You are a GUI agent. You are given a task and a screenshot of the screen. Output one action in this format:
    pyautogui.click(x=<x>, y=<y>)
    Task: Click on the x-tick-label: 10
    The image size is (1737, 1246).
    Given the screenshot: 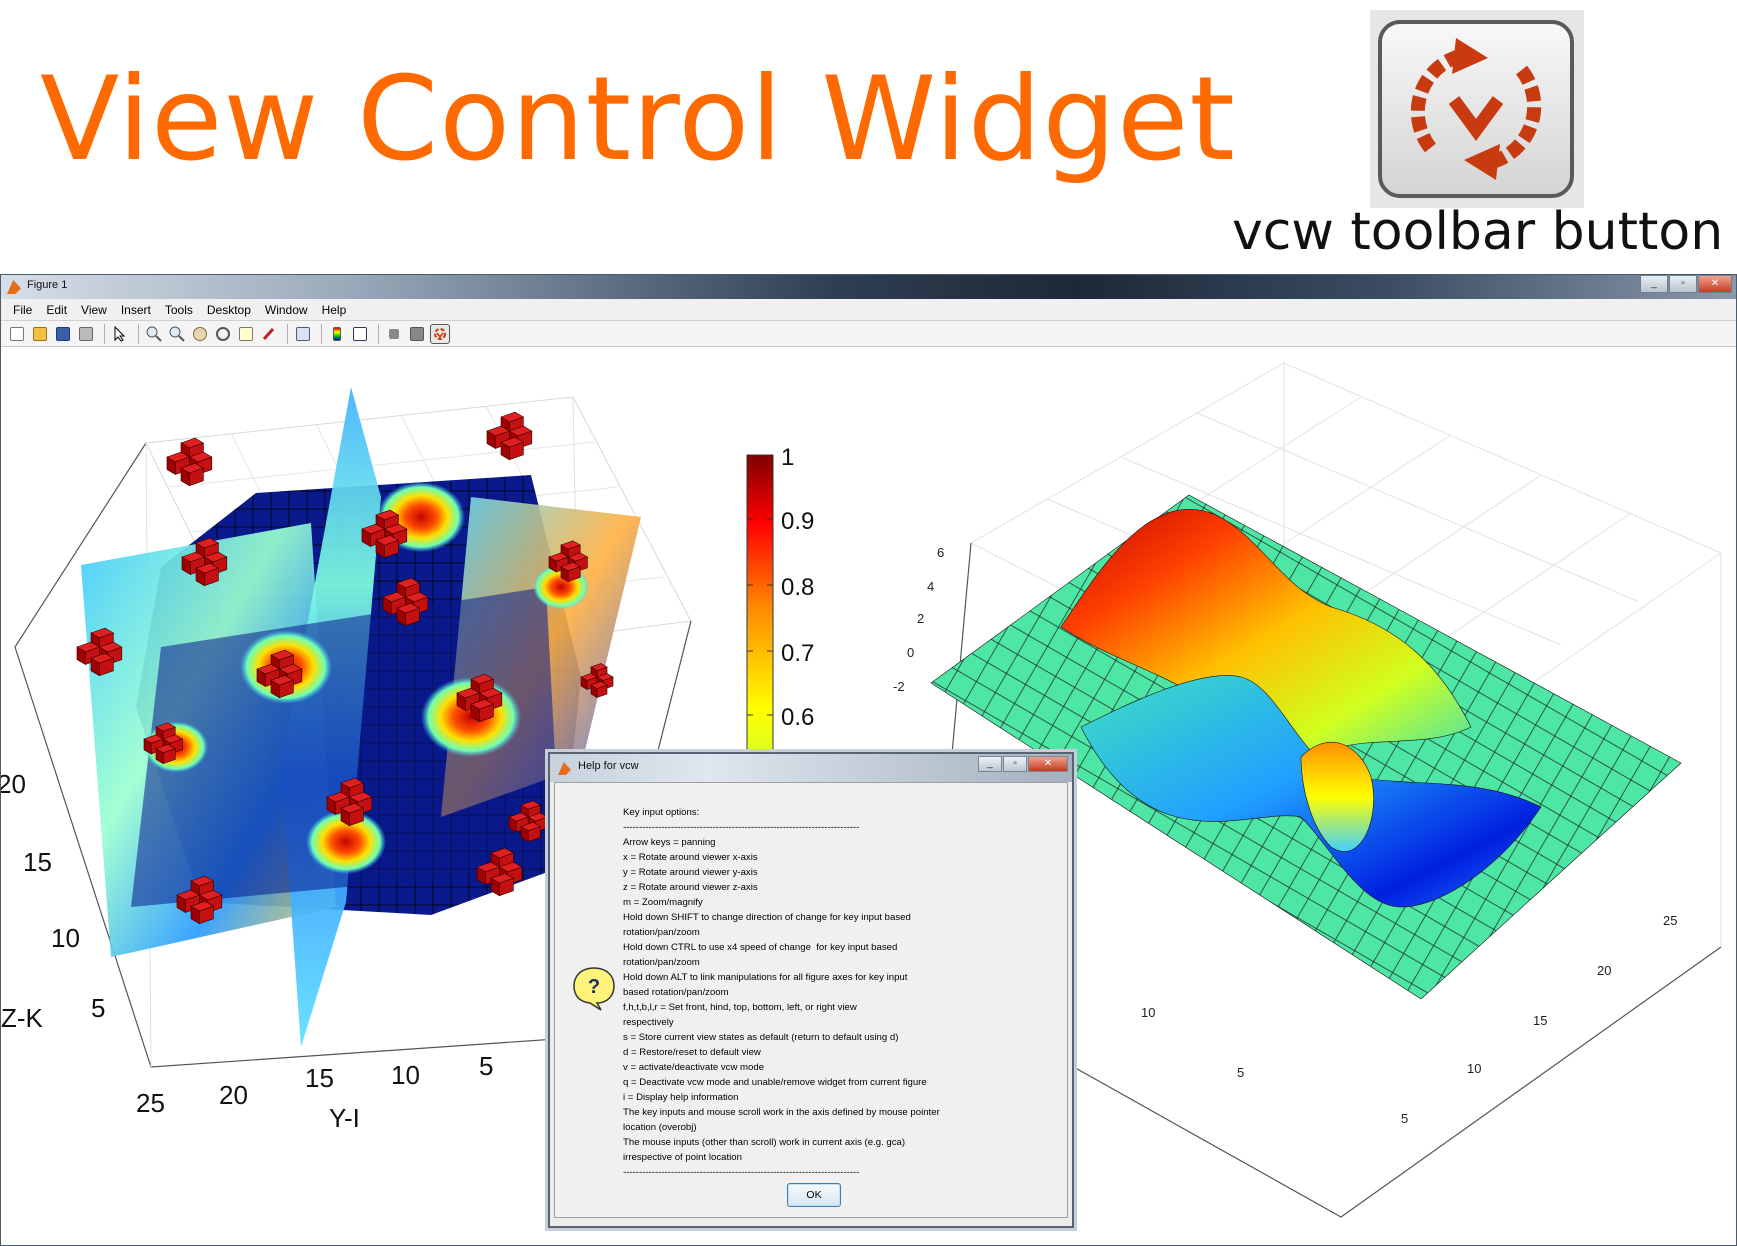 What is the action you would take?
    pyautogui.click(x=1474, y=1068)
    